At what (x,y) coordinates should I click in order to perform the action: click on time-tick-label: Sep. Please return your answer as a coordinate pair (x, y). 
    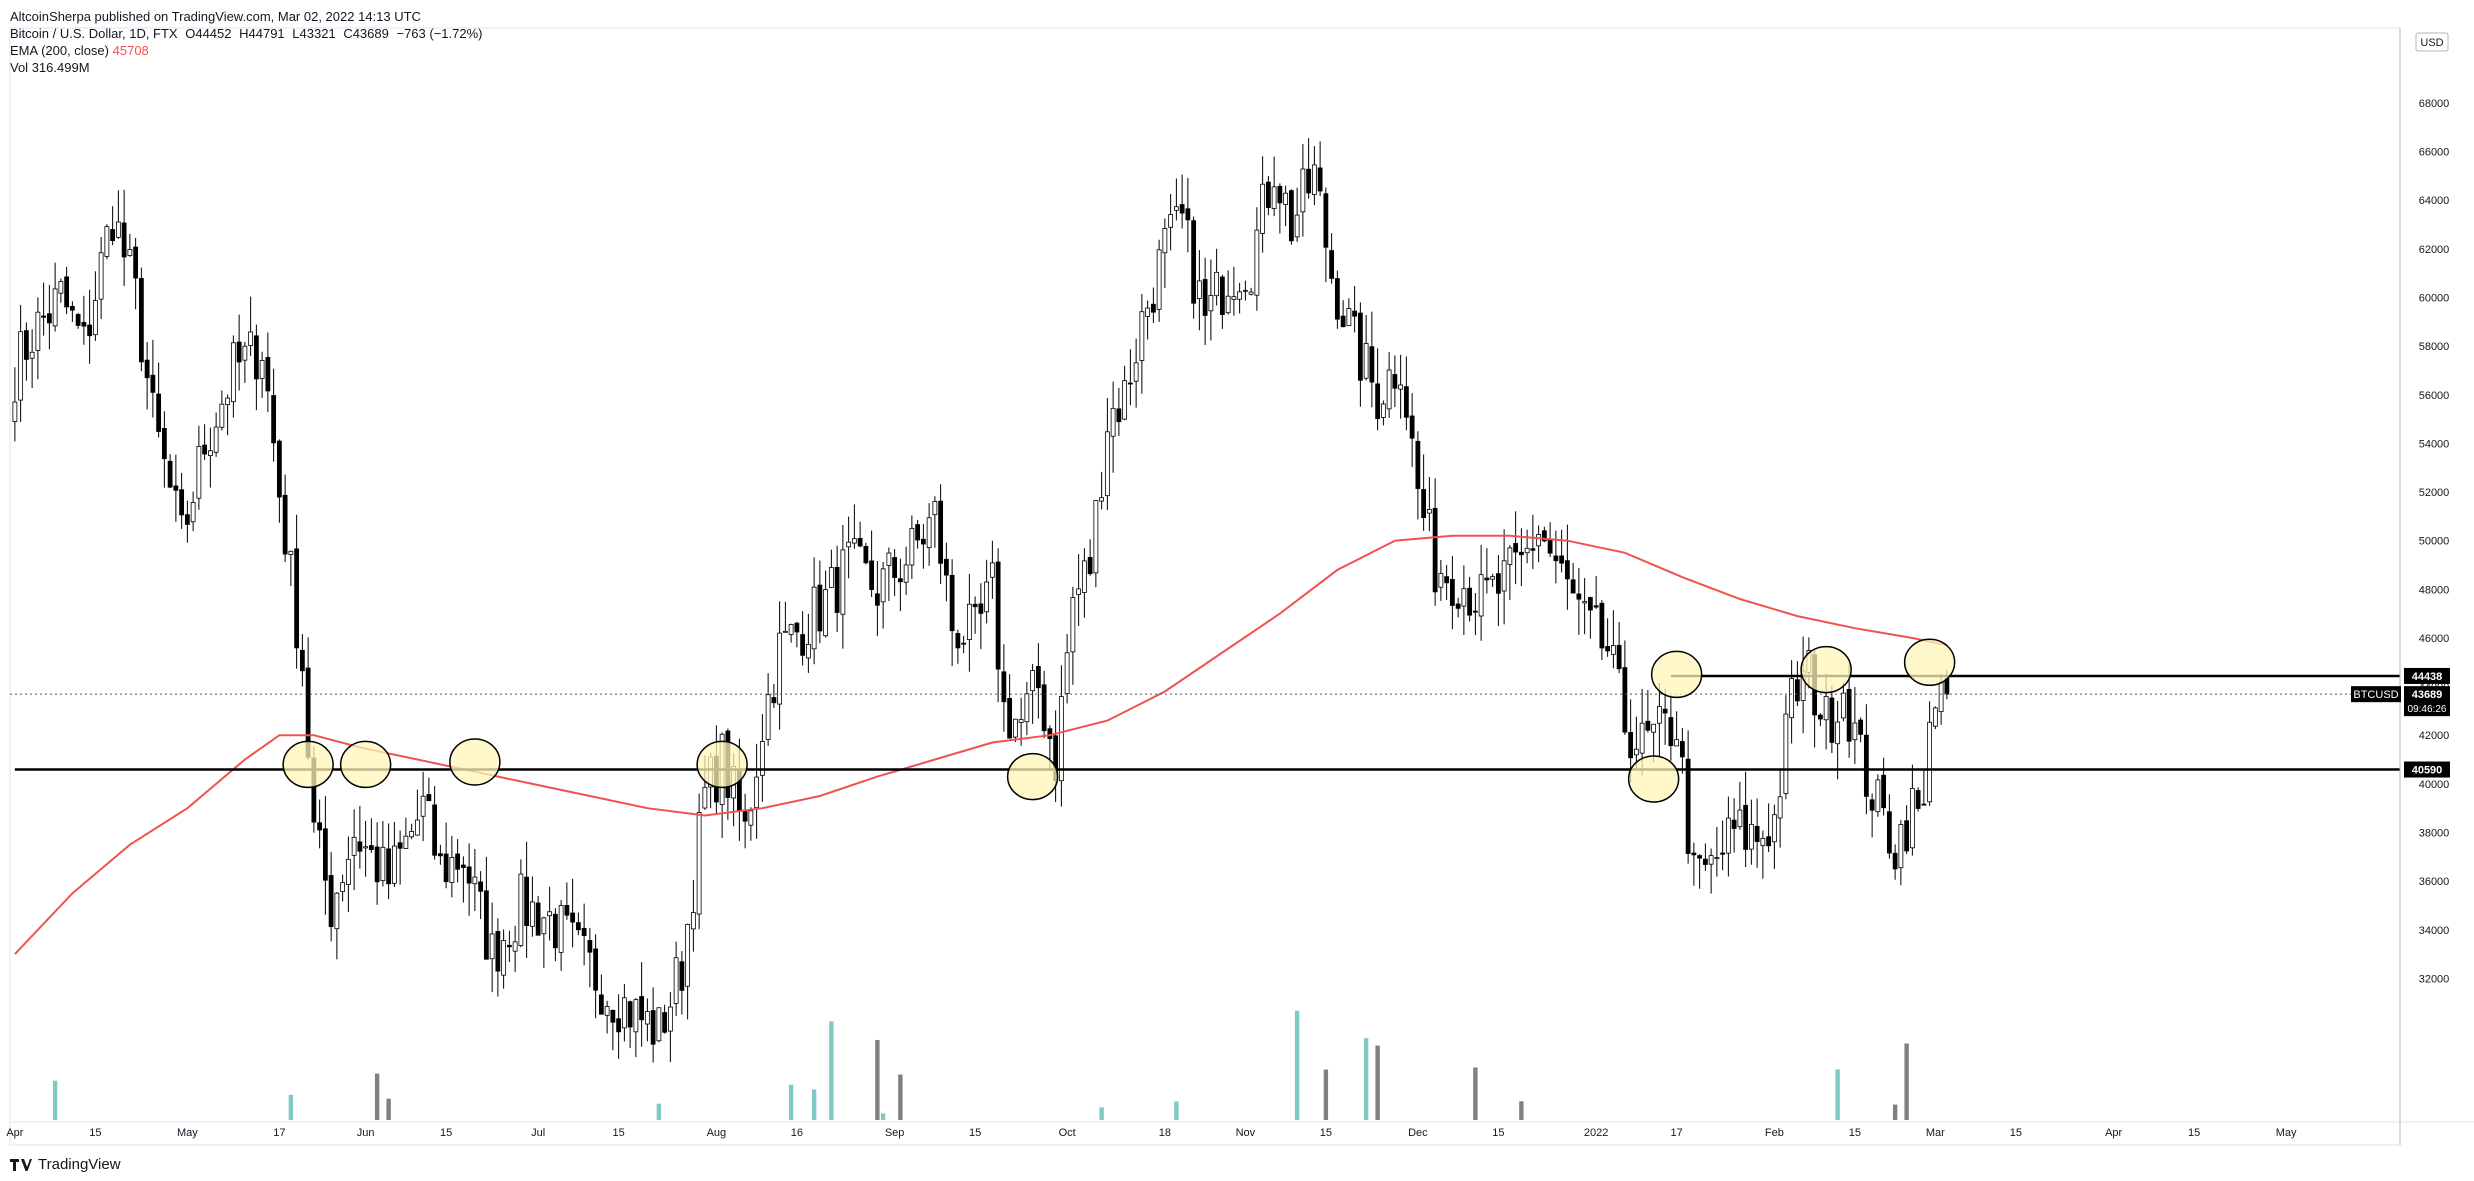
    Looking at the image, I should click on (895, 1133).